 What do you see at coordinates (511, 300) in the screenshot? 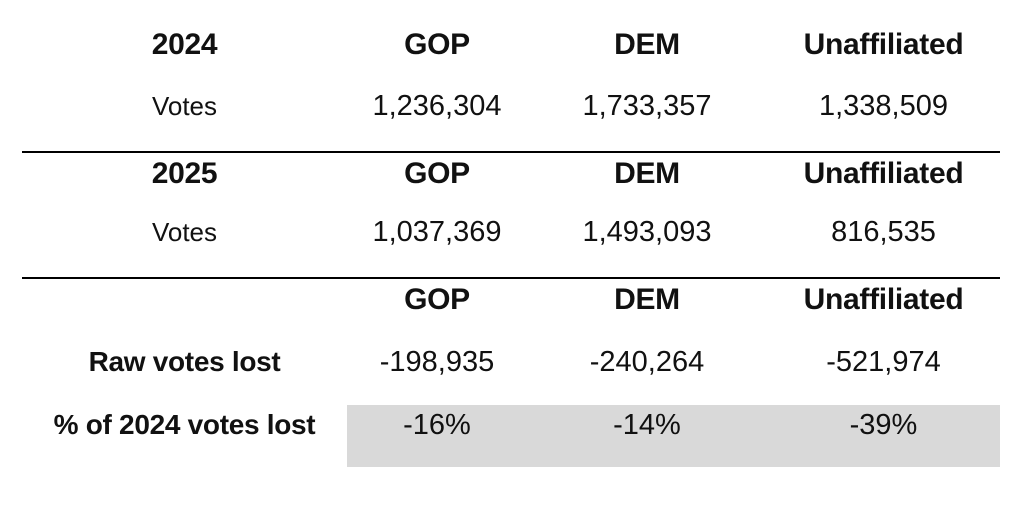
I see `table-row-diff-header: GOP DEM Unaffiliated` at bounding box center [511, 300].